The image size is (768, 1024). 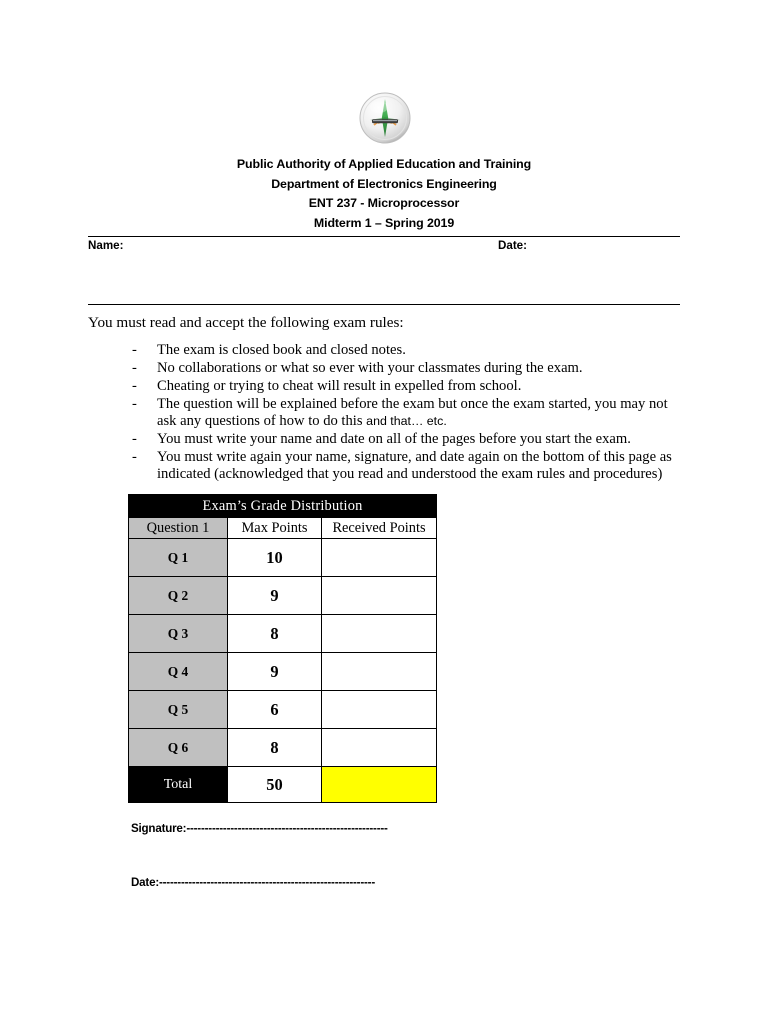 I want to click on header-line-department: Department of Electronics Engineering, so click(x=384, y=183).